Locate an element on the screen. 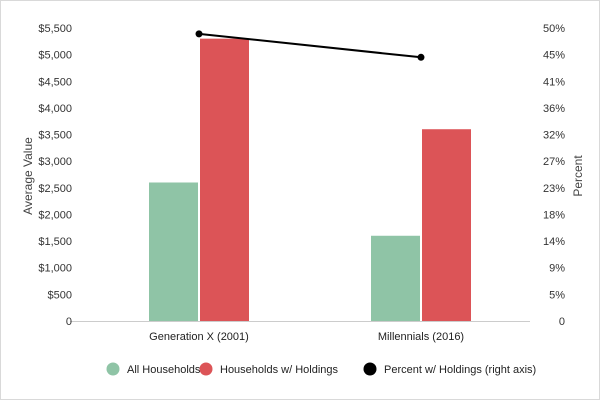  y-axis-title: Average Value is located at coordinates (28, 176).